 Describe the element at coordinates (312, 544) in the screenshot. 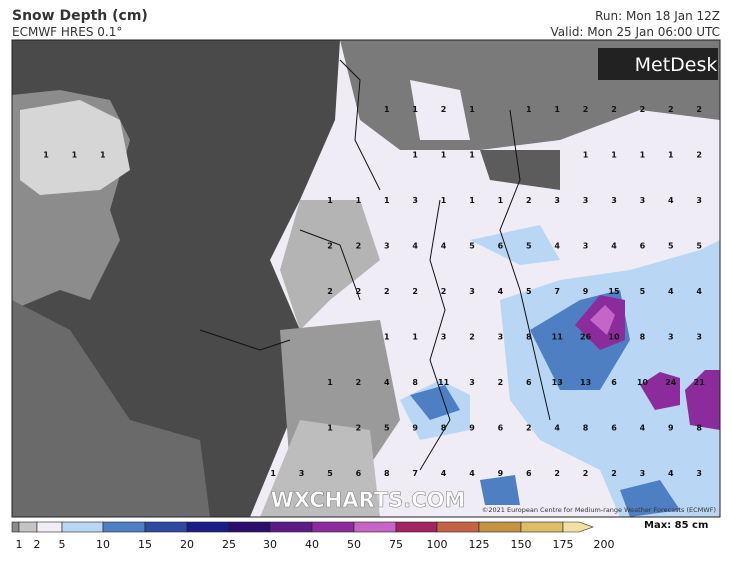

I see `legend-tick-label: 40` at that location.